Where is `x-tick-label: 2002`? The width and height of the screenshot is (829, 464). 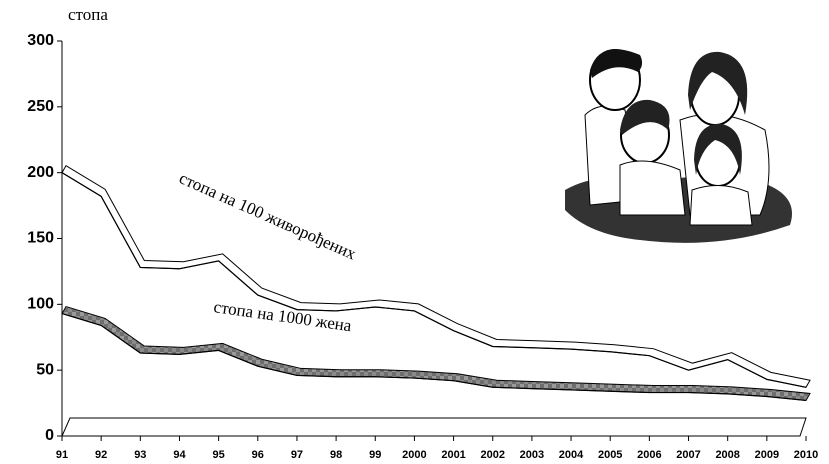
x-tick-label: 2002 is located at coordinates (492, 455).